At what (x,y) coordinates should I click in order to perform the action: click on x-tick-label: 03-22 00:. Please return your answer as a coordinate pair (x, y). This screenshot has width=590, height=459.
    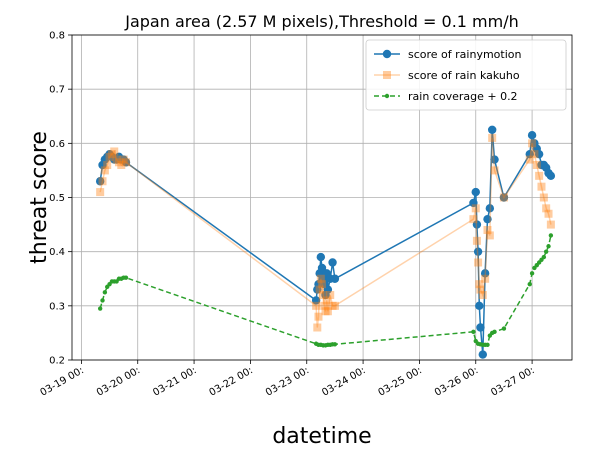
    Looking at the image, I should click on (231, 382).